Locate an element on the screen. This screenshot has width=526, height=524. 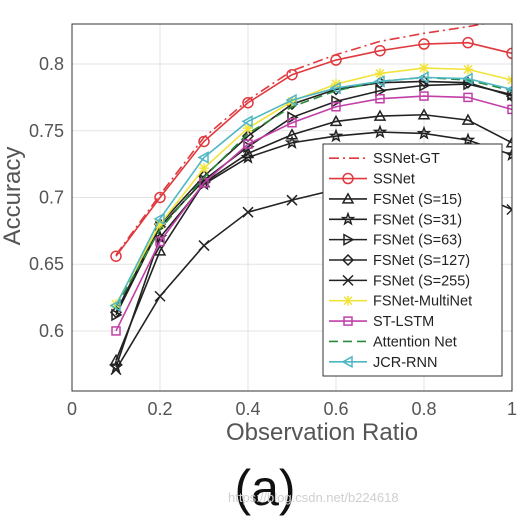
x-axis-label: Observation Ratio is located at coordinates (322, 432).